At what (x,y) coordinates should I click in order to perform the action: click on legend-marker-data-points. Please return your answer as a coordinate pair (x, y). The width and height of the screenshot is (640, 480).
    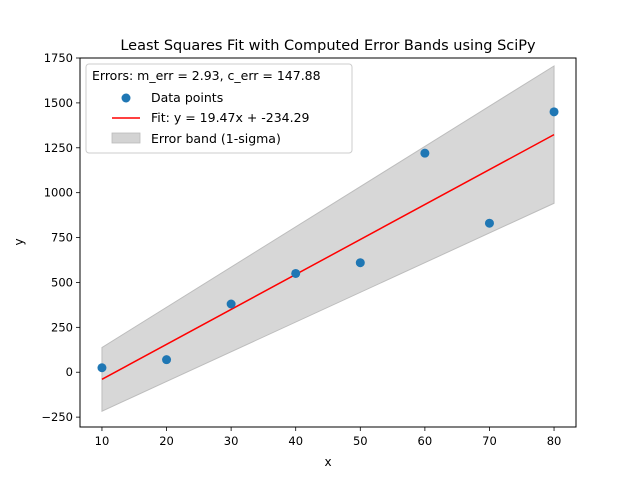
    Looking at the image, I should click on (126, 98).